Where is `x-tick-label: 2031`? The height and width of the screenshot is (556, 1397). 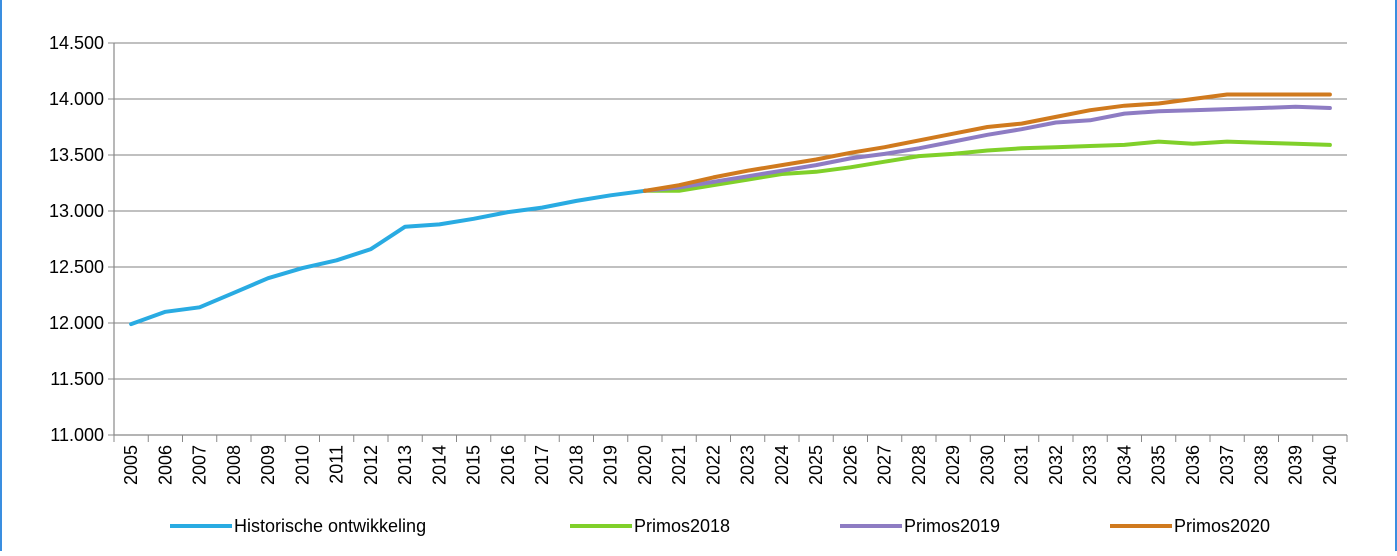 x-tick-label: 2031 is located at coordinates (1022, 465).